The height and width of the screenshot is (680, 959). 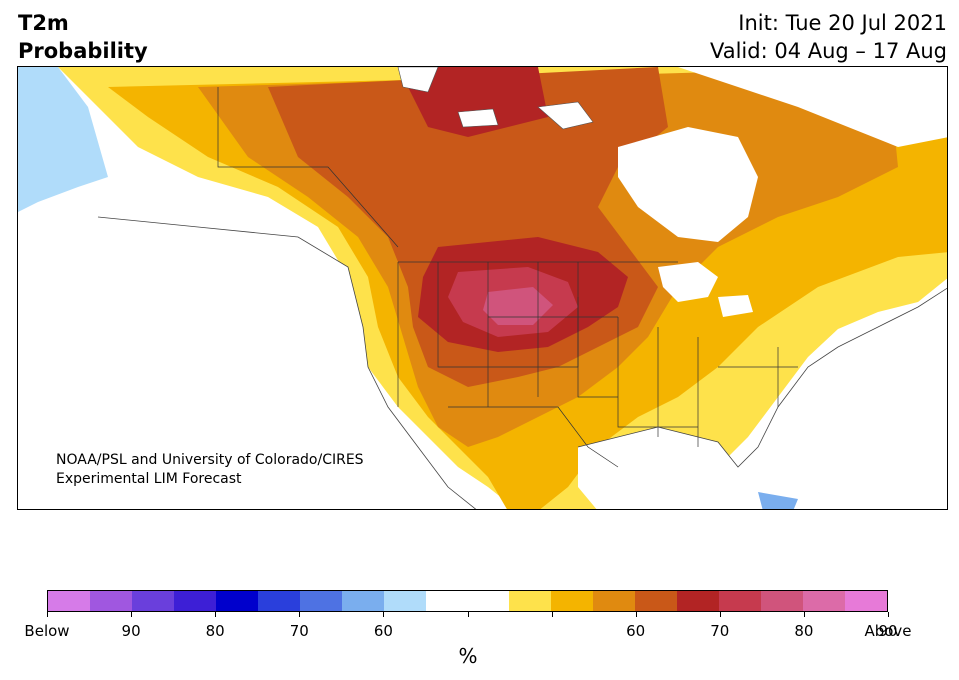 I want to click on great-lakes, so click(x=705, y=289).